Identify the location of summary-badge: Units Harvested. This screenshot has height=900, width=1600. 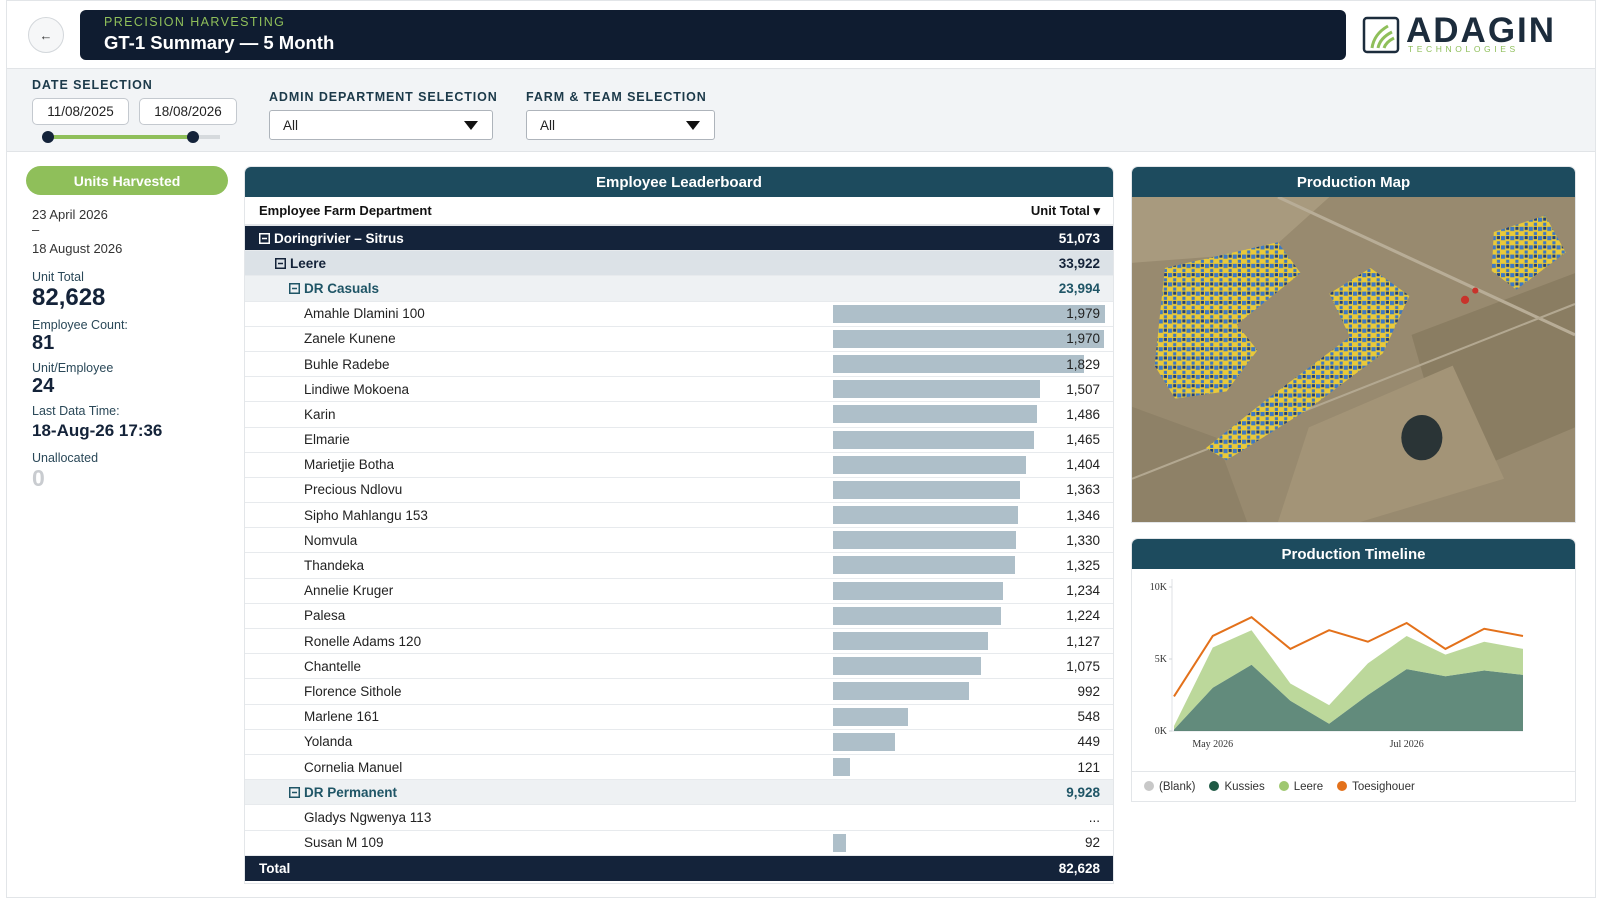
(127, 180).